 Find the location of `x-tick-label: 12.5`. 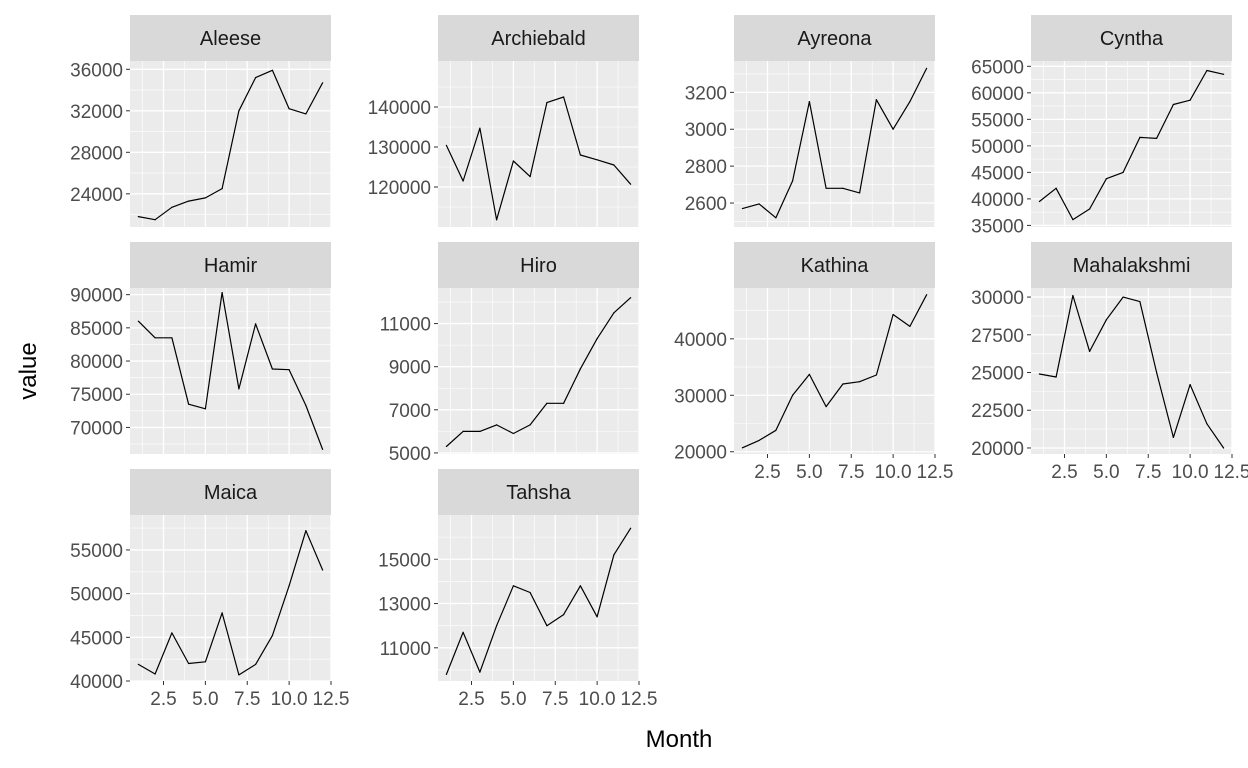

x-tick-label: 12.5 is located at coordinates (331, 699).